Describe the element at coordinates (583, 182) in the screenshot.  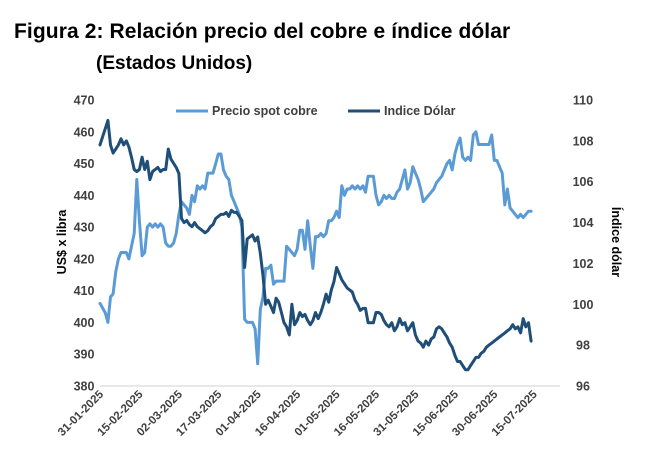
I see `right-tick-label: 106` at that location.